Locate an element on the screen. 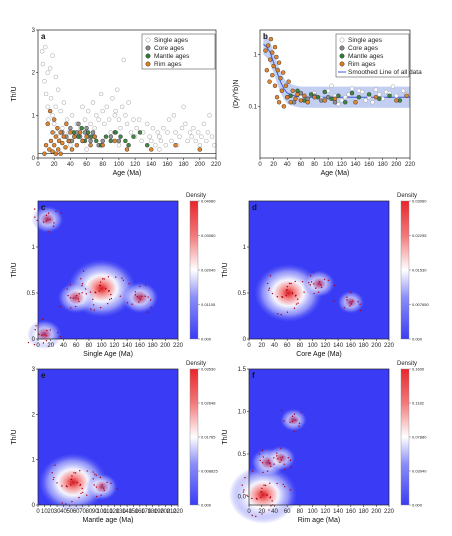 The width and height of the screenshot is (452, 536). y-axis-label: Th/U is located at coordinates (225, 436).